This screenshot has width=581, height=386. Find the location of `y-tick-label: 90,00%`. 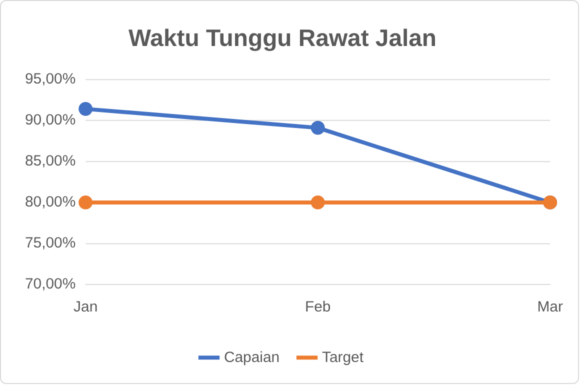

y-tick-label: 90,00% is located at coordinates (50, 120).